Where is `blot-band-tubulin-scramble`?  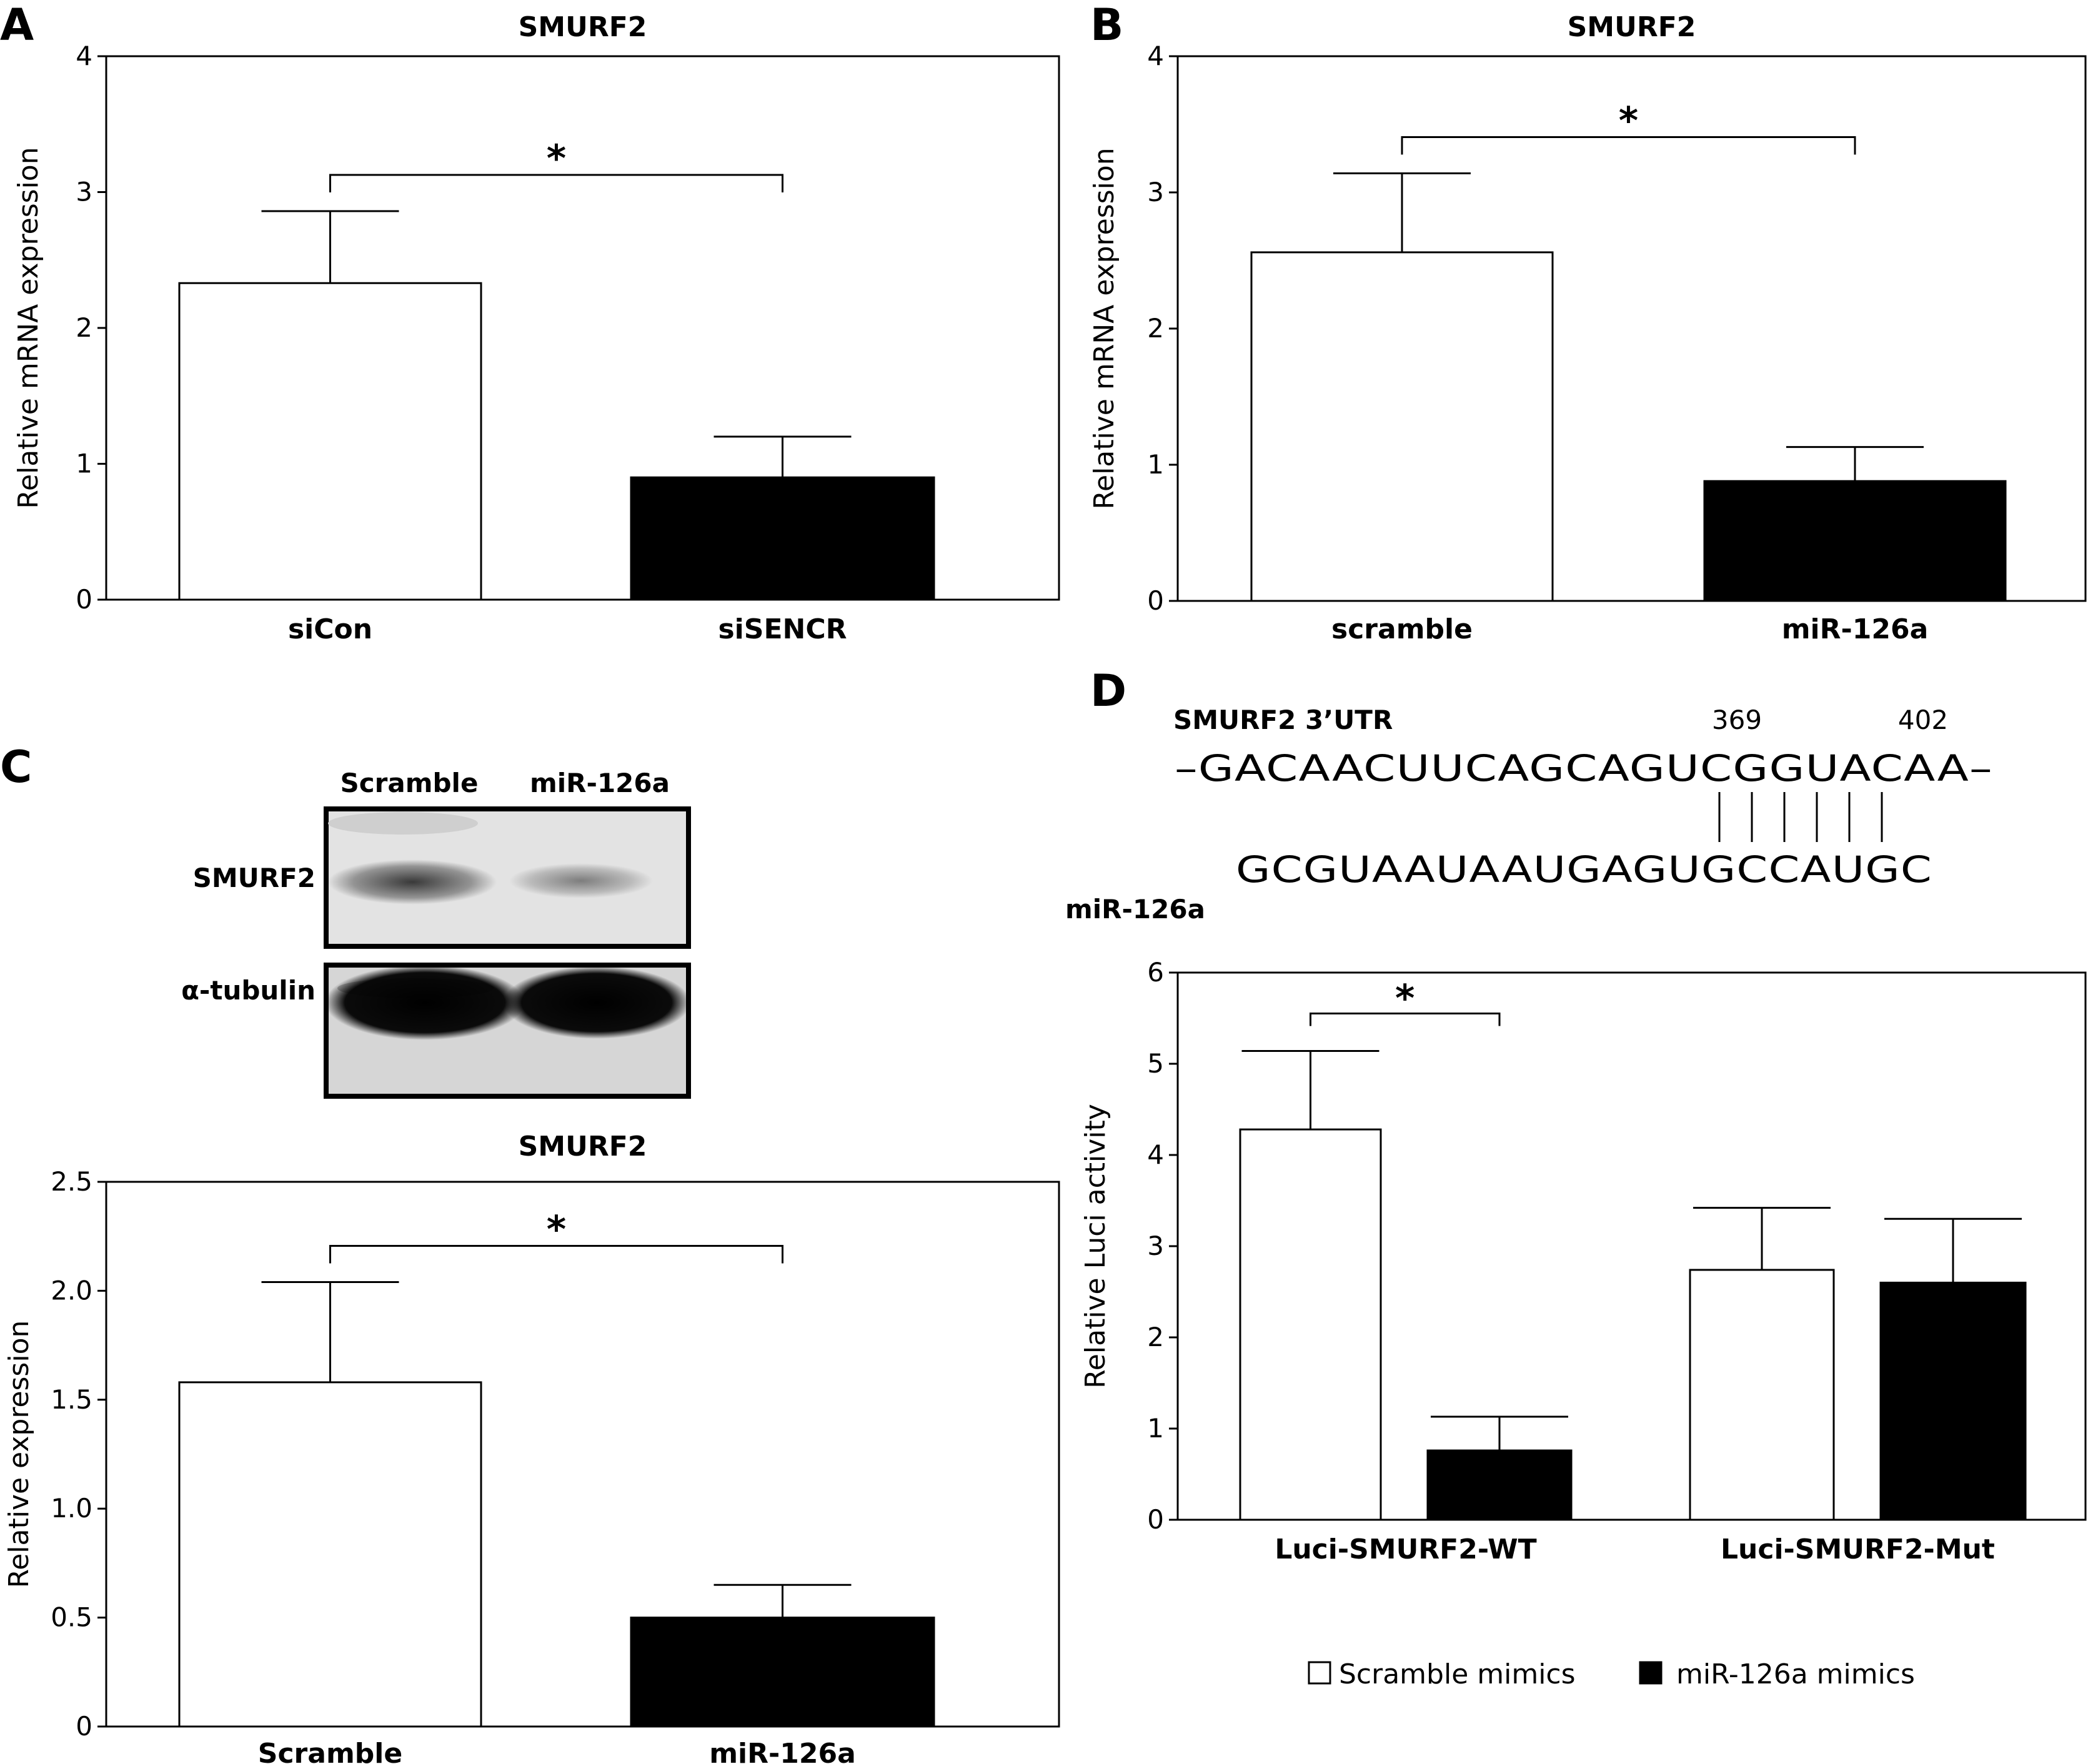
blot-band-tubulin-scramble is located at coordinates (425, 1002).